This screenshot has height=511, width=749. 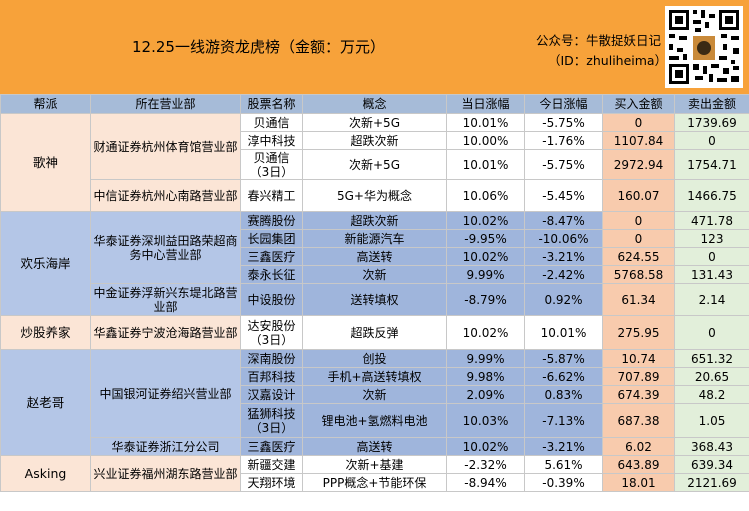 I want to click on table-header-row: 帮派 所在营业部 股票名称 概念 当日涨幅 今日涨幅 买入金额 卖出金额, so click(x=374, y=104).